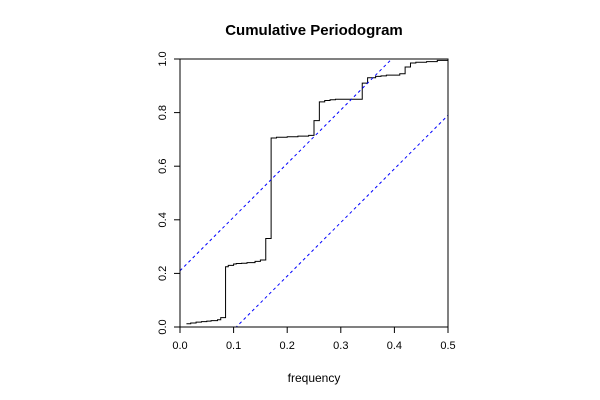 The image size is (600, 400). I want to click on x-axis-label: frequency, so click(314, 378).